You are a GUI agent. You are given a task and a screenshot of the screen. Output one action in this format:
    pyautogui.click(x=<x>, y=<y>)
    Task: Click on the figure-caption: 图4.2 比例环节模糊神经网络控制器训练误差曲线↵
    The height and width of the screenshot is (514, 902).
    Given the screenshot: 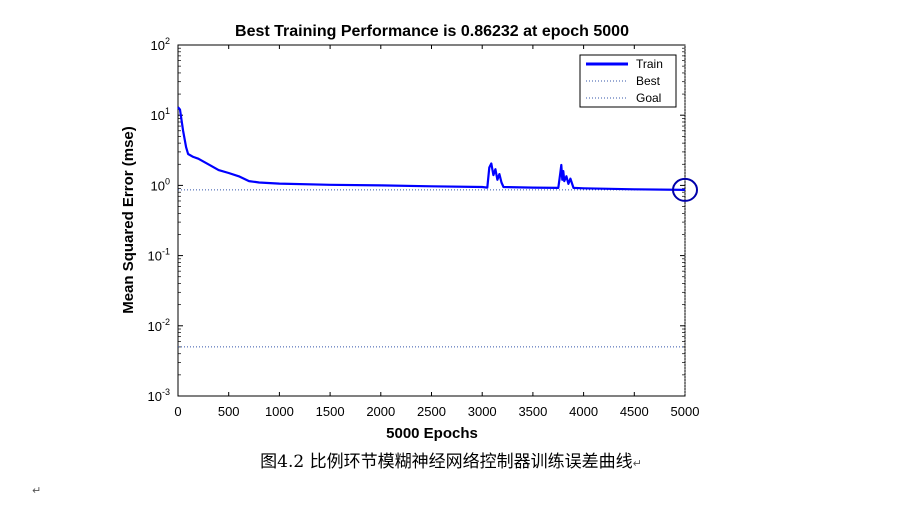 What is the action you would take?
    pyautogui.click(x=451, y=459)
    